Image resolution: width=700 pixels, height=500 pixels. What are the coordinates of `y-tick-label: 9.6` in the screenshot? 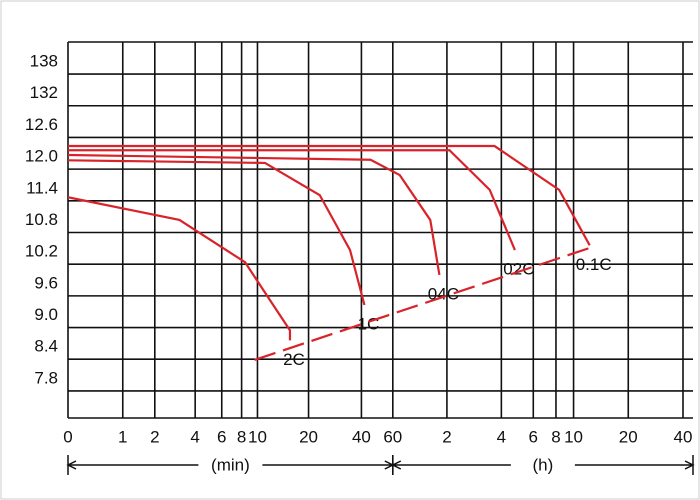 It's located at (46, 282).